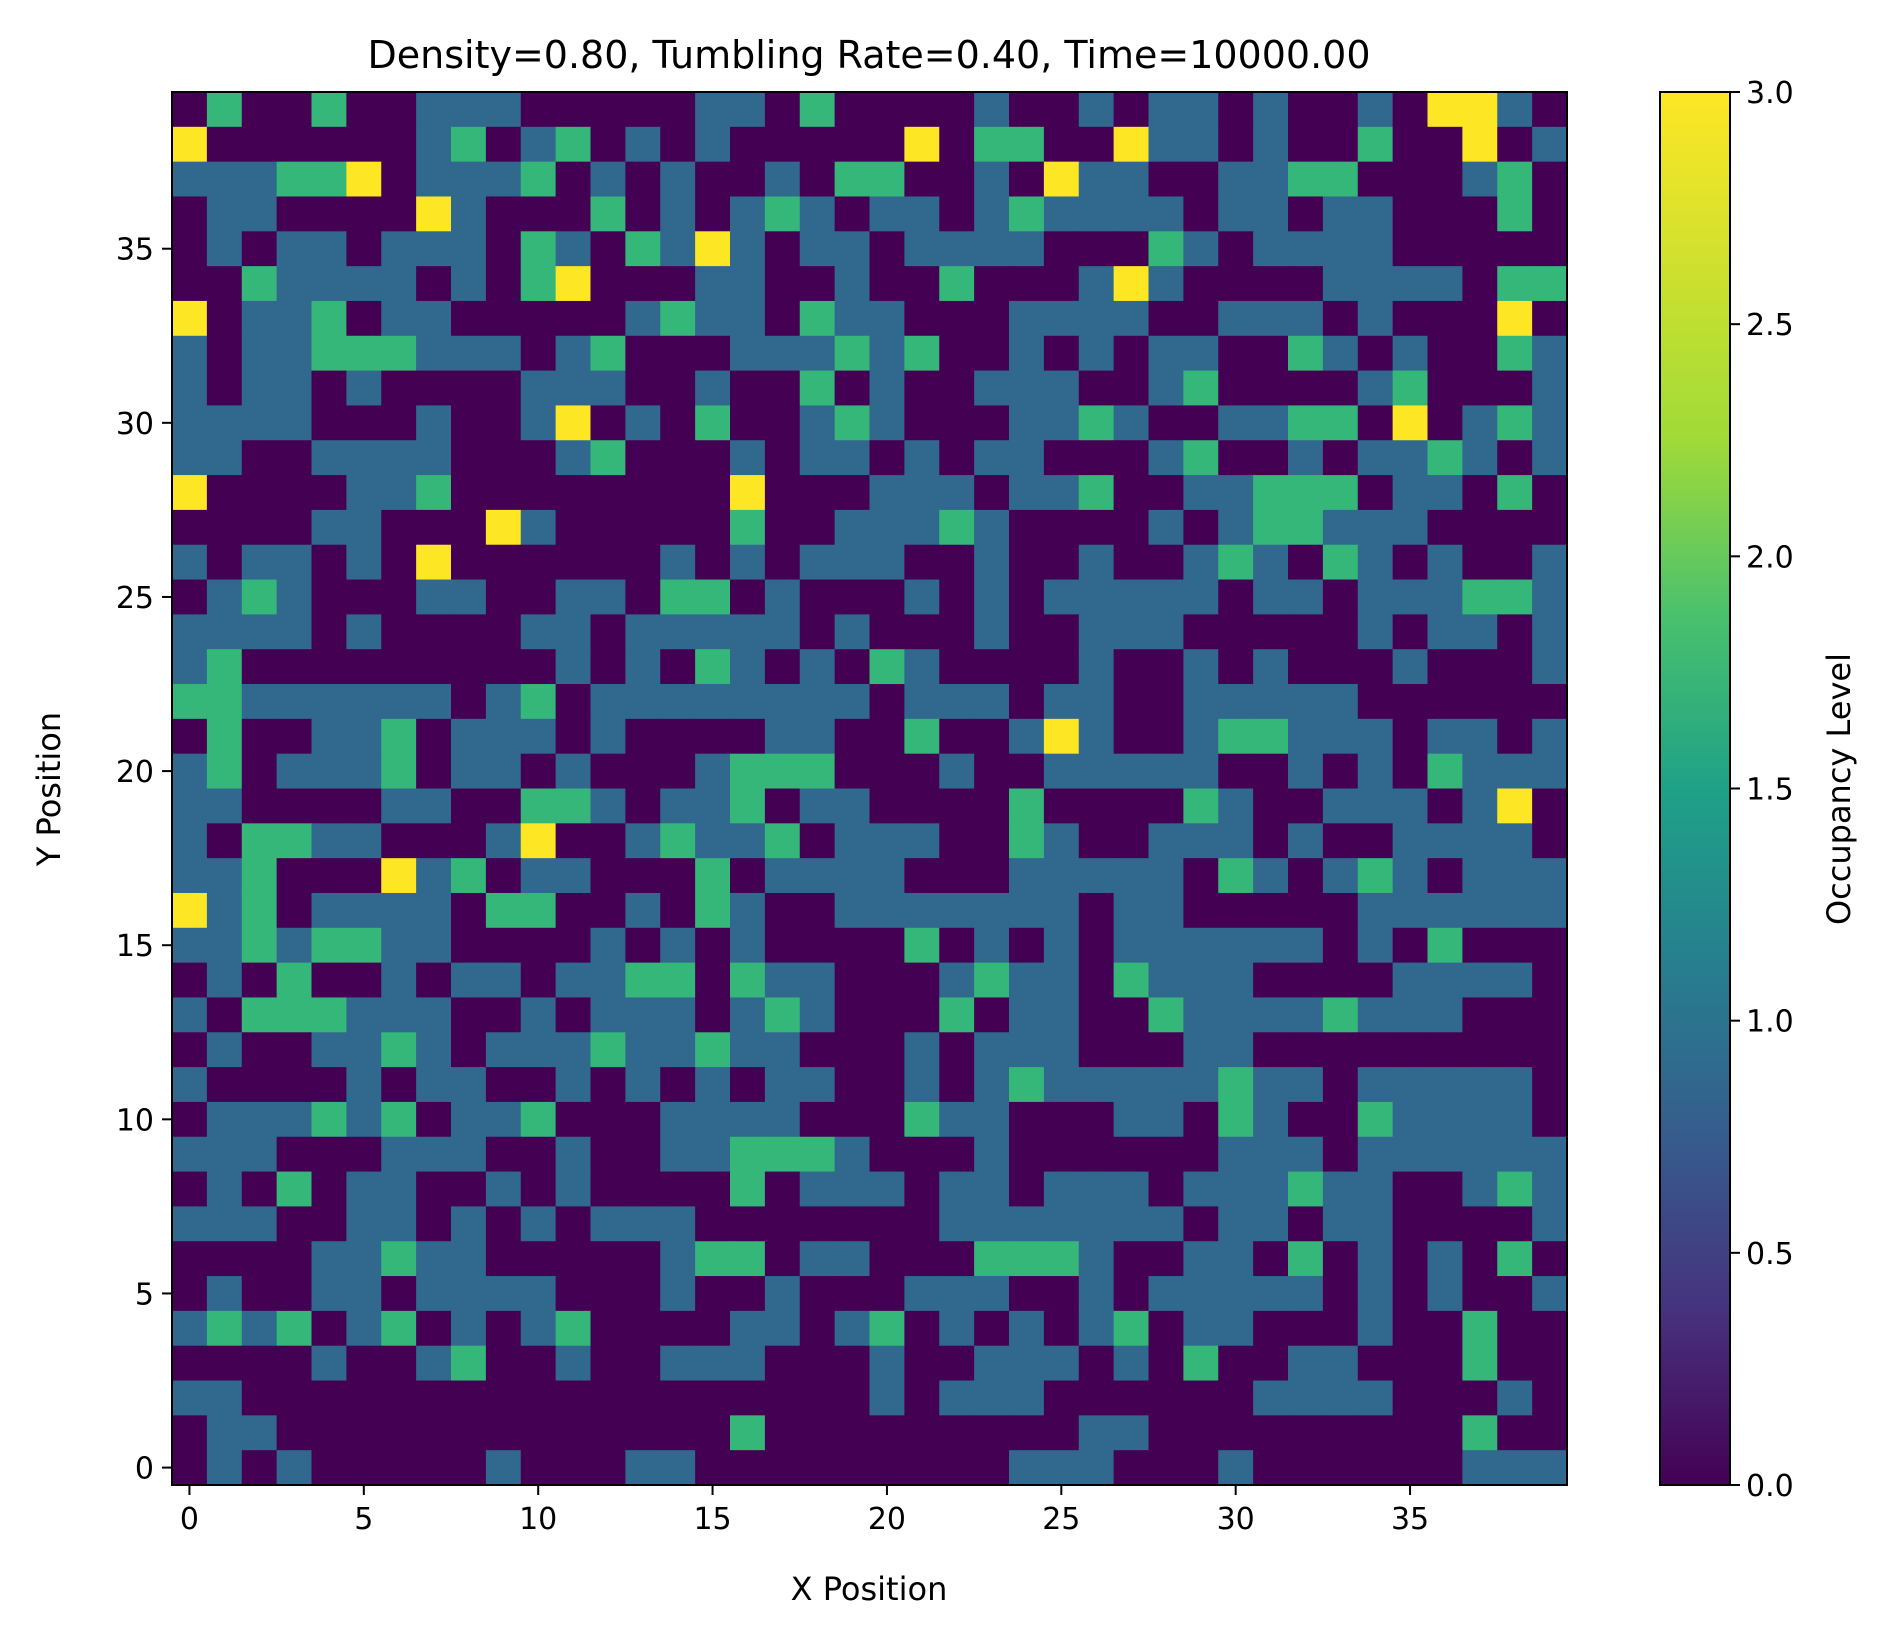 This screenshot has height=1638, width=1903. I want to click on x-tick-label: 25, so click(1061, 1519).